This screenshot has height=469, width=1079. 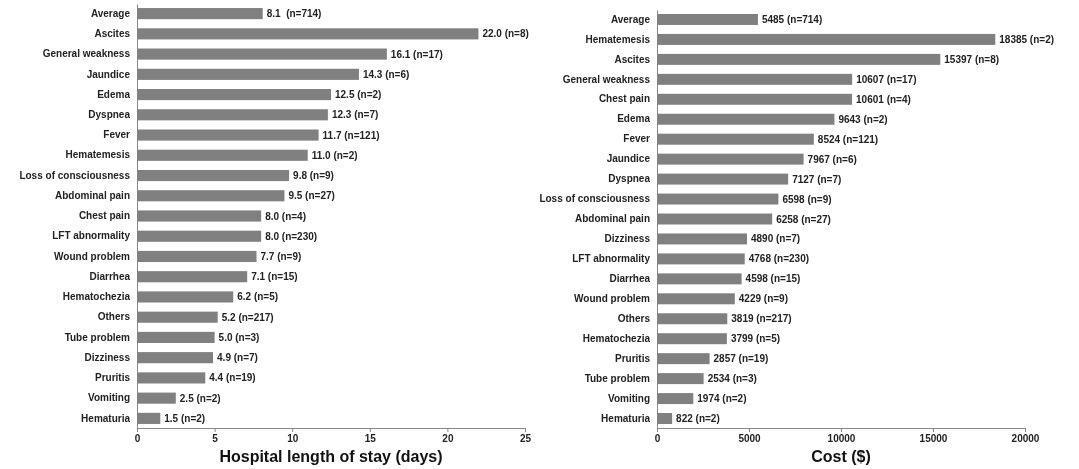 What do you see at coordinates (972, 59) in the screenshot?
I see `data-label: 15397 (n=8)` at bounding box center [972, 59].